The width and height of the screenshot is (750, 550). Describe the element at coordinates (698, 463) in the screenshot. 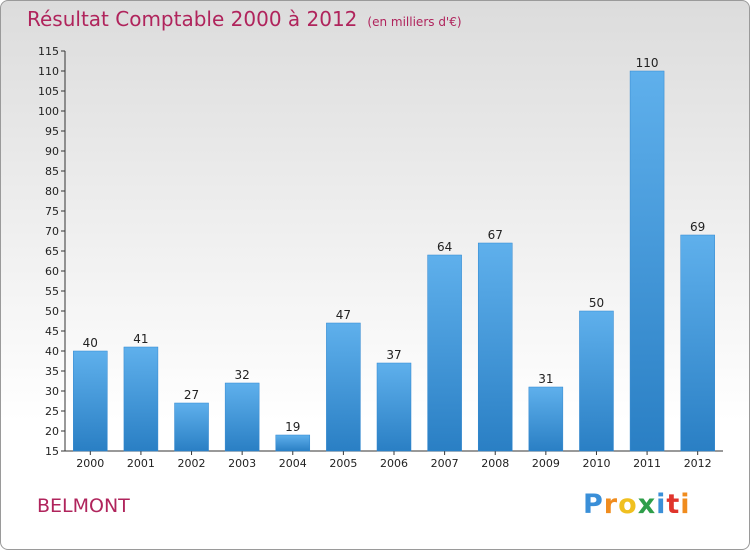

I see `x-tick-label-2012: 2012` at that location.